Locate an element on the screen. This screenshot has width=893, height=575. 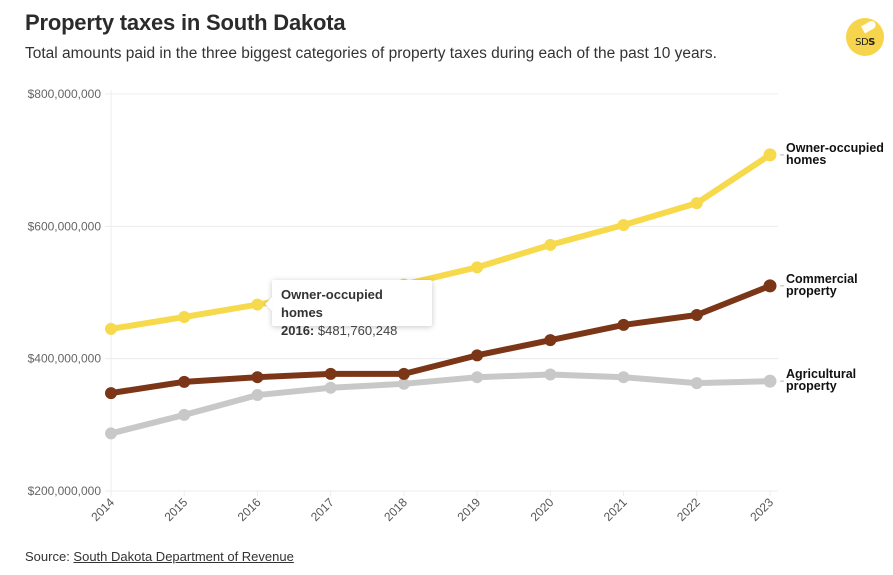
y-tick-label: $400,000,000 is located at coordinates (65, 359).